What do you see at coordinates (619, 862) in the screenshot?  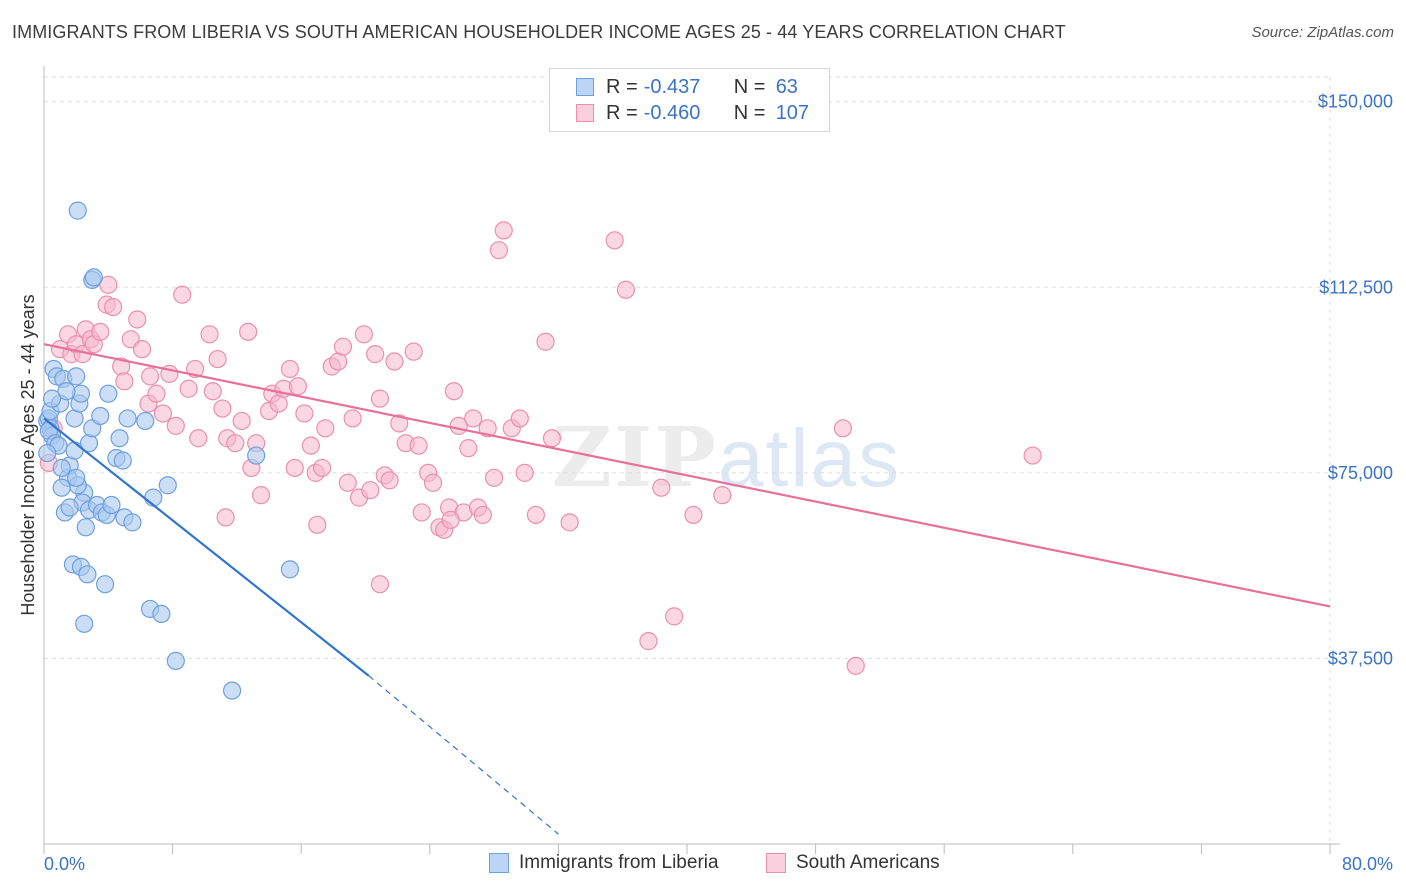 I see `series-legend-label: Immigrants from Liberia` at bounding box center [619, 862].